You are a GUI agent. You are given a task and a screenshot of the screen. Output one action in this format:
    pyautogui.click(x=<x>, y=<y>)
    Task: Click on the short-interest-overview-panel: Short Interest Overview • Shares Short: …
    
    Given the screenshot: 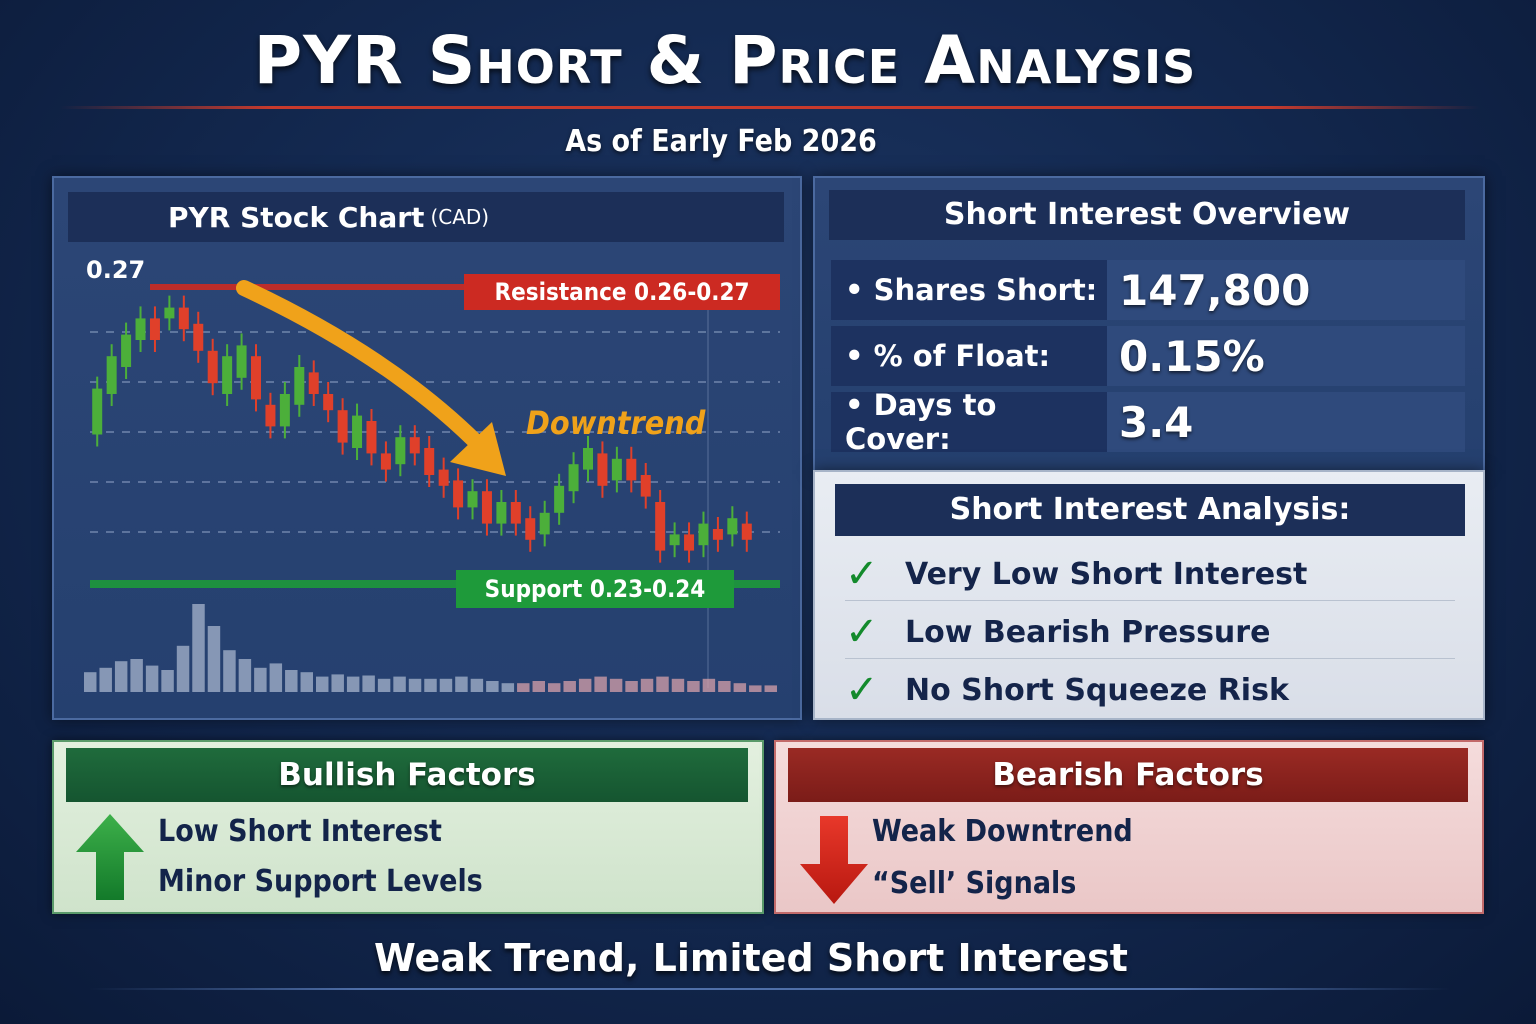 What is the action you would take?
    pyautogui.click(x=1149, y=325)
    